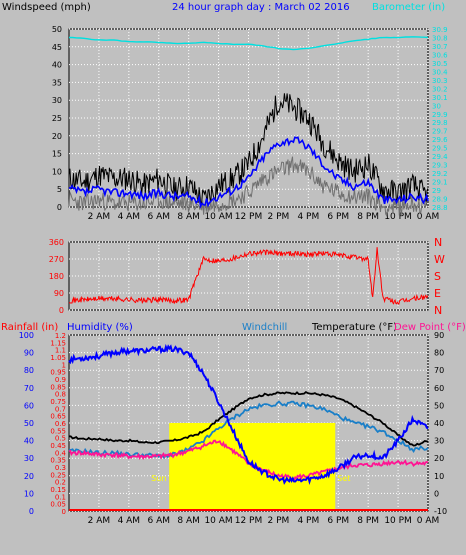 This screenshot has width=466, height=555. Describe the element at coordinates (439, 441) in the screenshot. I see `temperature-tick-label: 30` at that location.